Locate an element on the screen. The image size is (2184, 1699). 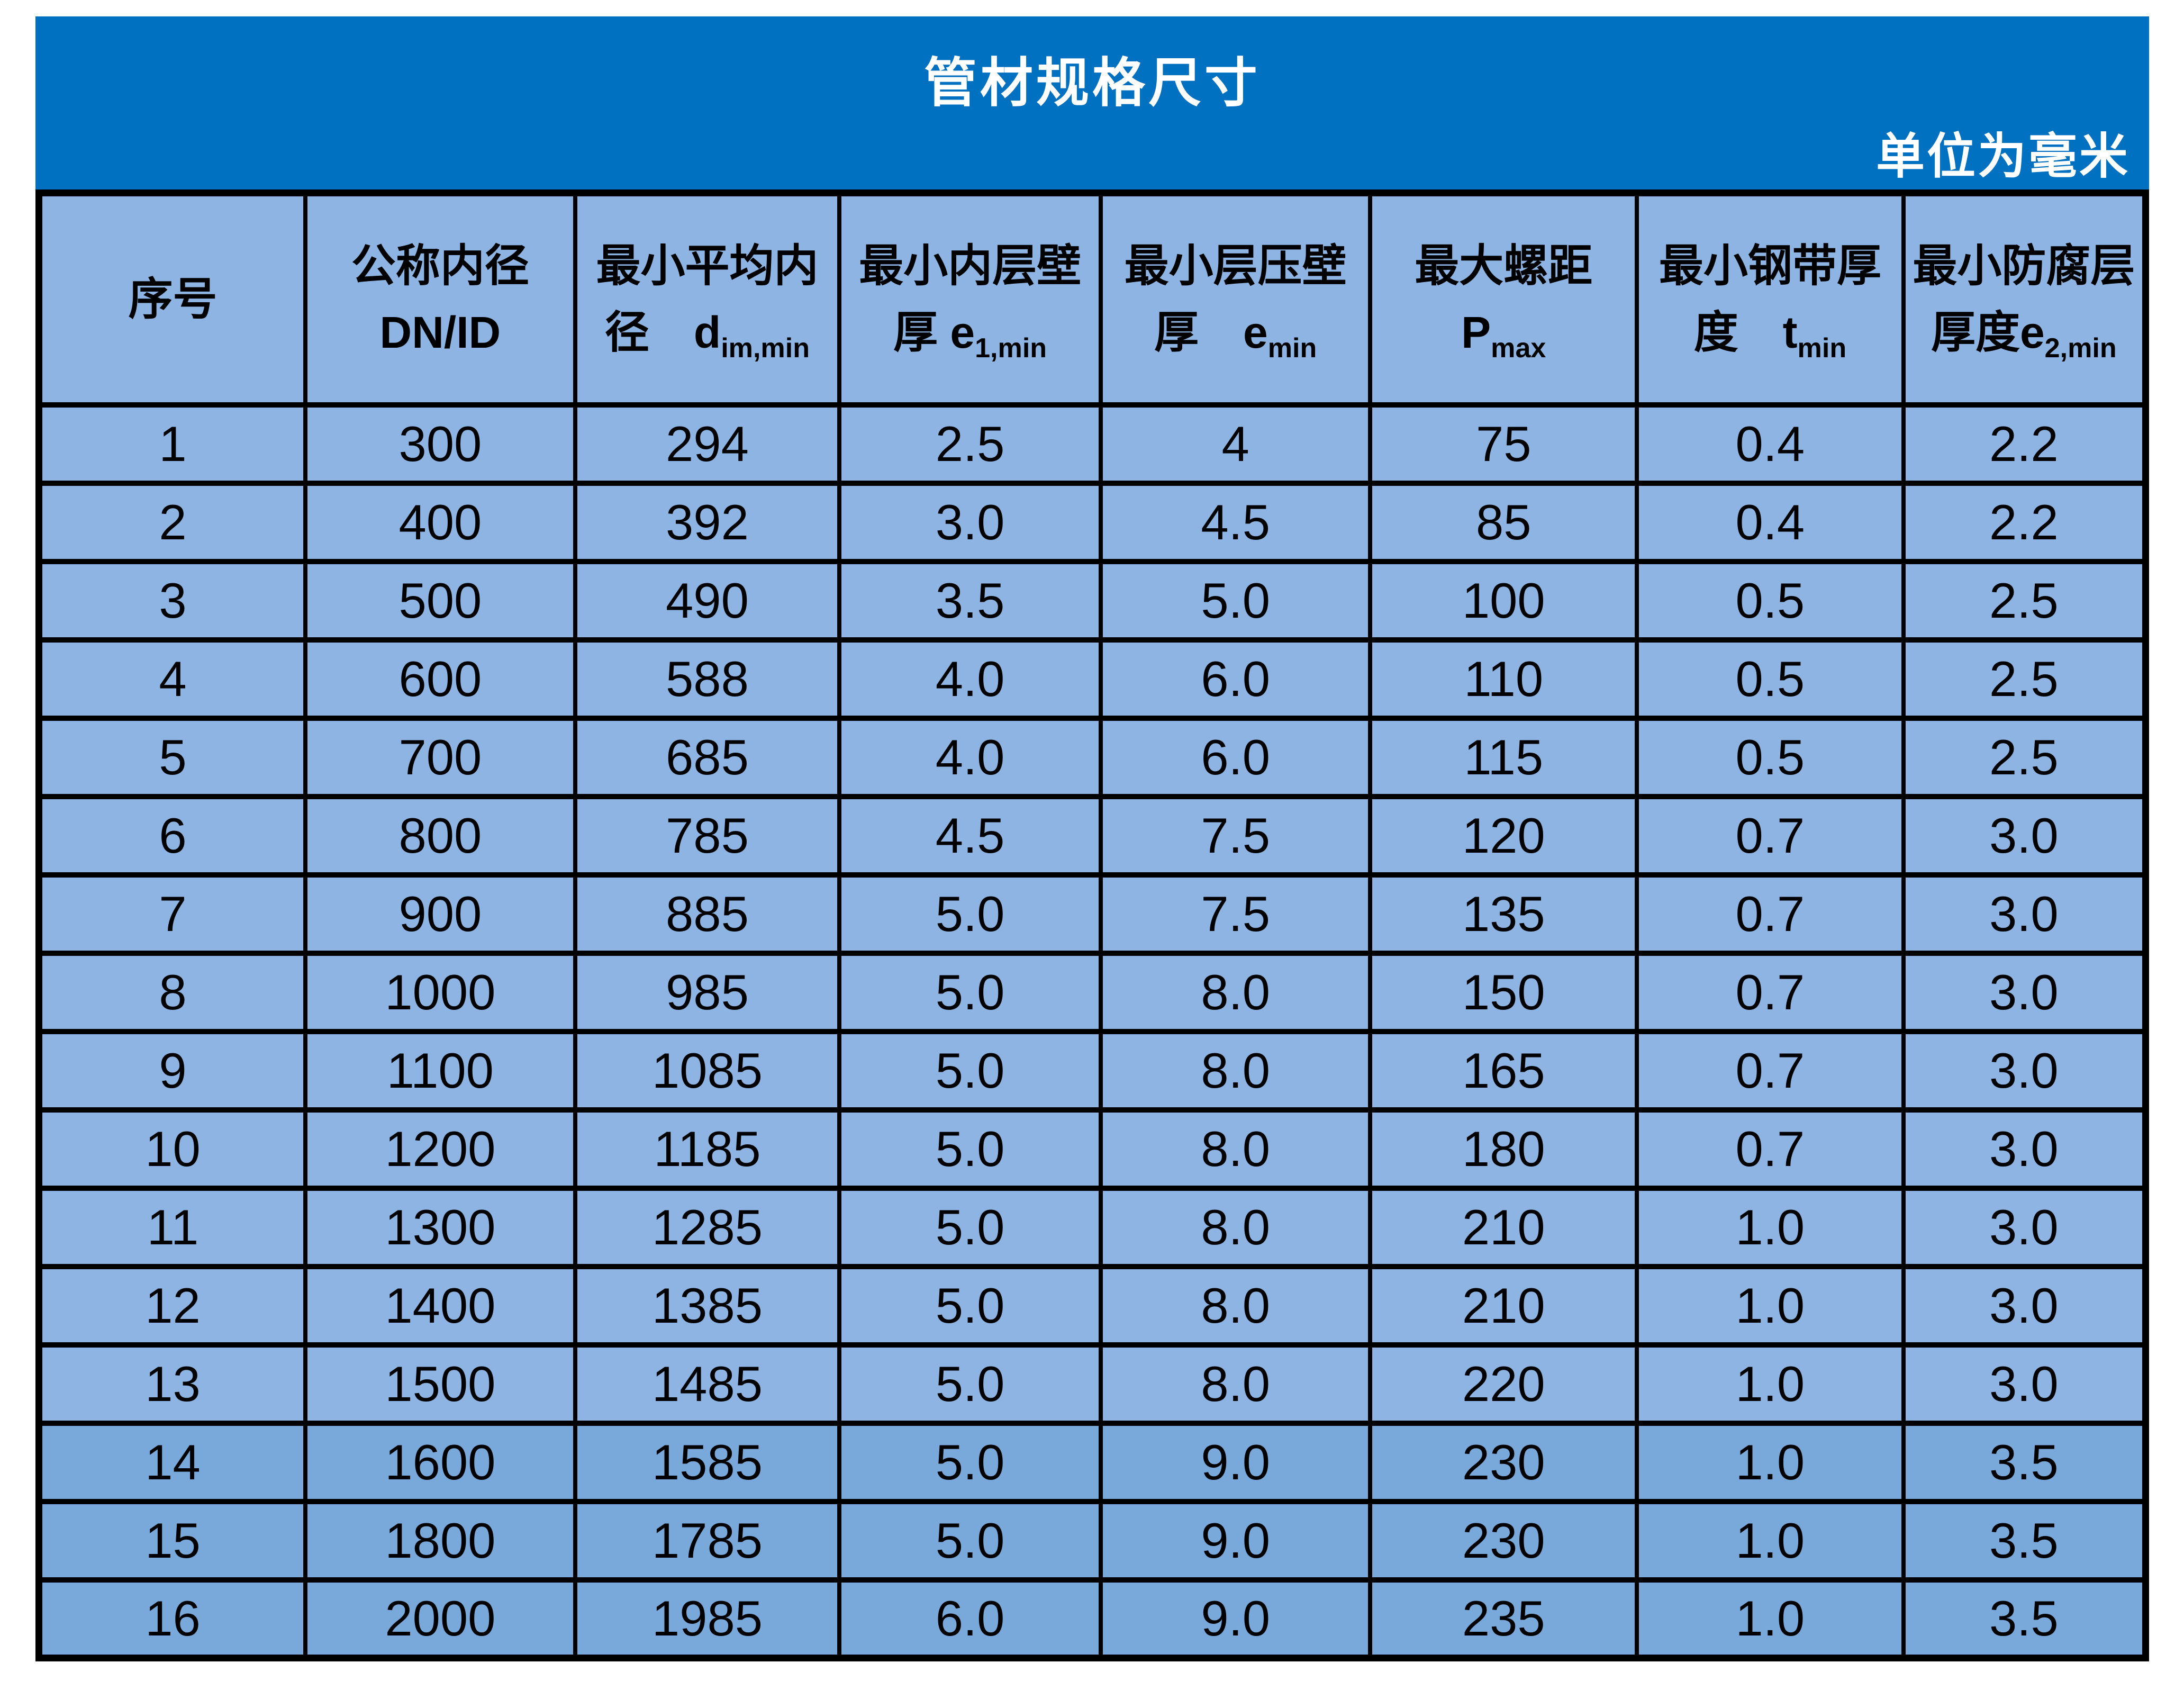
table-cell: 4.5 is located at coordinates (970, 835).